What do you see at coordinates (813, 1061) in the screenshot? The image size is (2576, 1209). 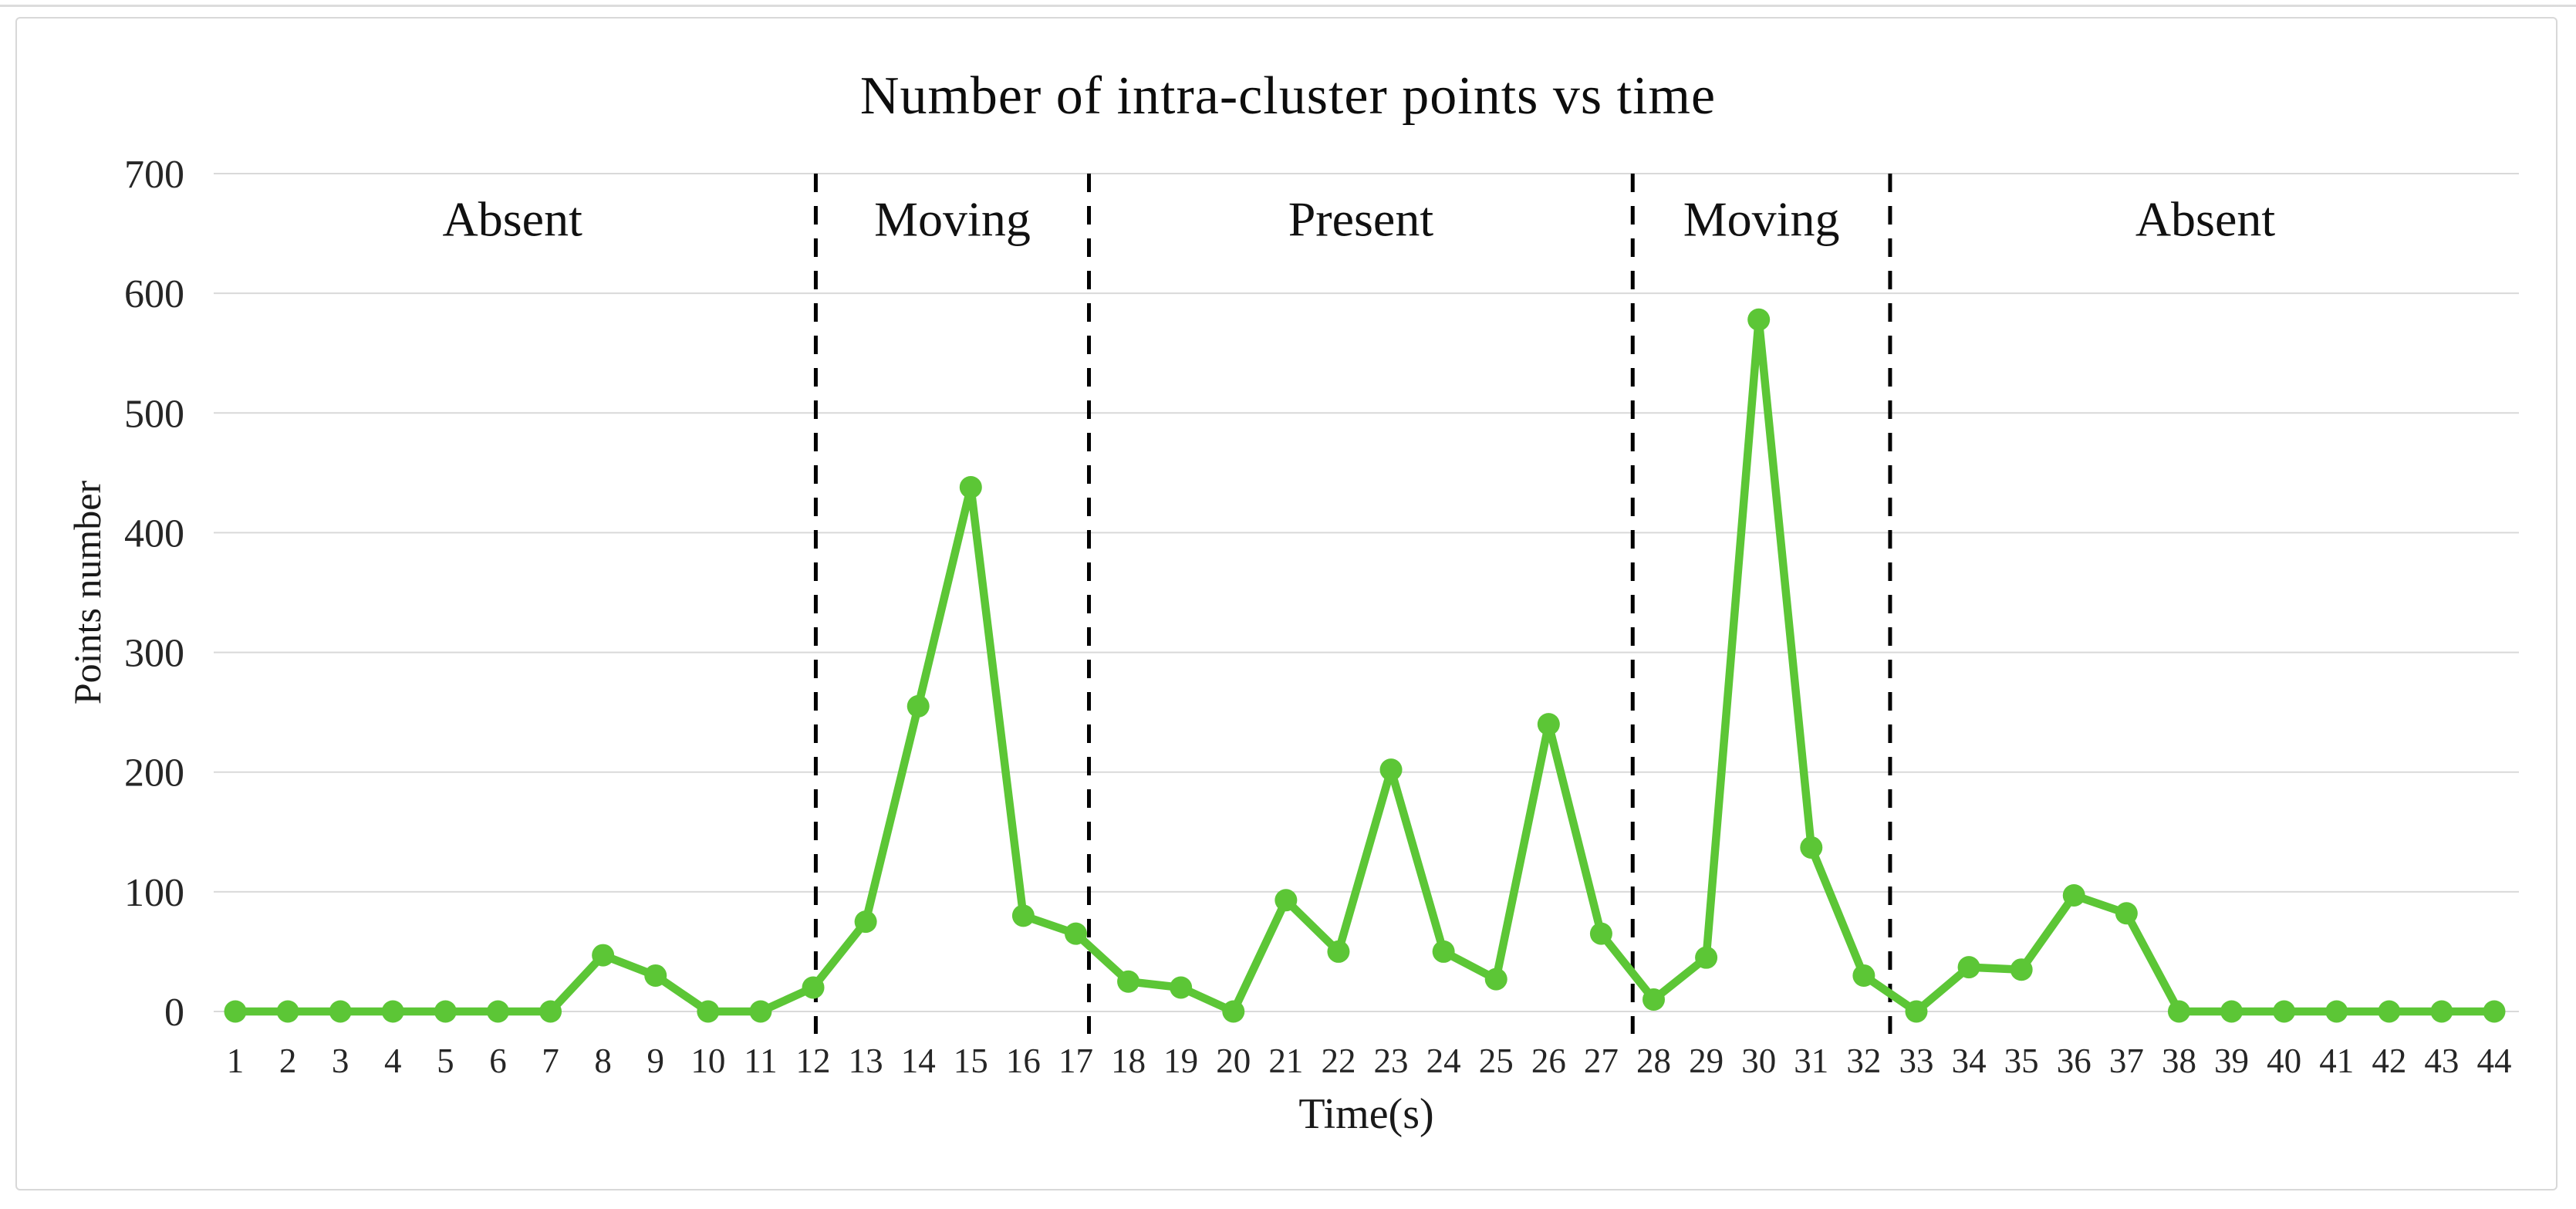 I see `x-tick-label: 12` at bounding box center [813, 1061].